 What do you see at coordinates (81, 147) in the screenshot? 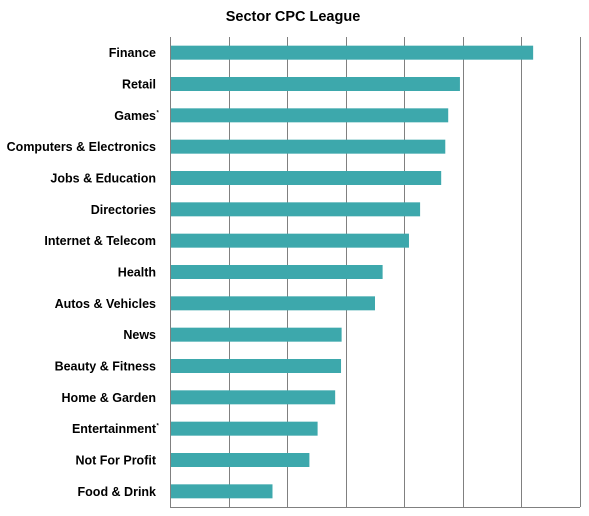
I see `category-label: Computers & Electronics` at bounding box center [81, 147].